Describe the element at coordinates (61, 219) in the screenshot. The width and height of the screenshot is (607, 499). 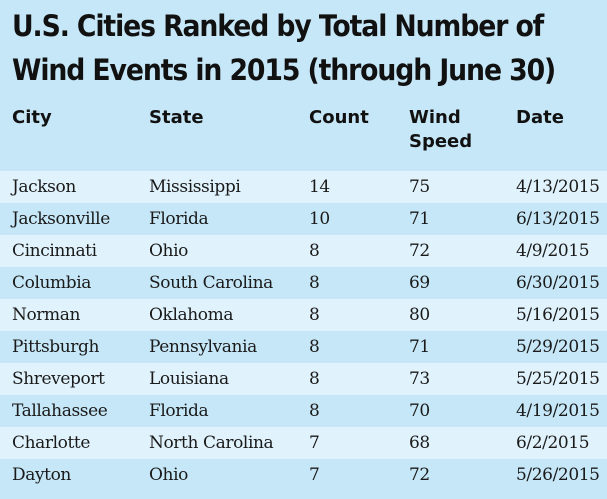
I see `cell-city: Jacksonville` at that location.